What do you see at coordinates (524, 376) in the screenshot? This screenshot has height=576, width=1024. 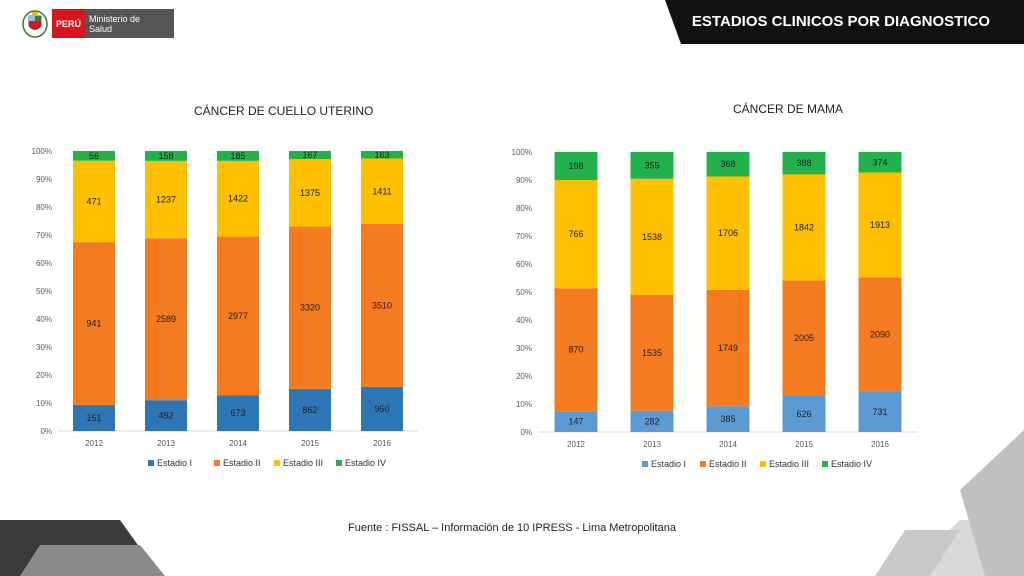 I see `y-tick-label-mama: 20%` at bounding box center [524, 376].